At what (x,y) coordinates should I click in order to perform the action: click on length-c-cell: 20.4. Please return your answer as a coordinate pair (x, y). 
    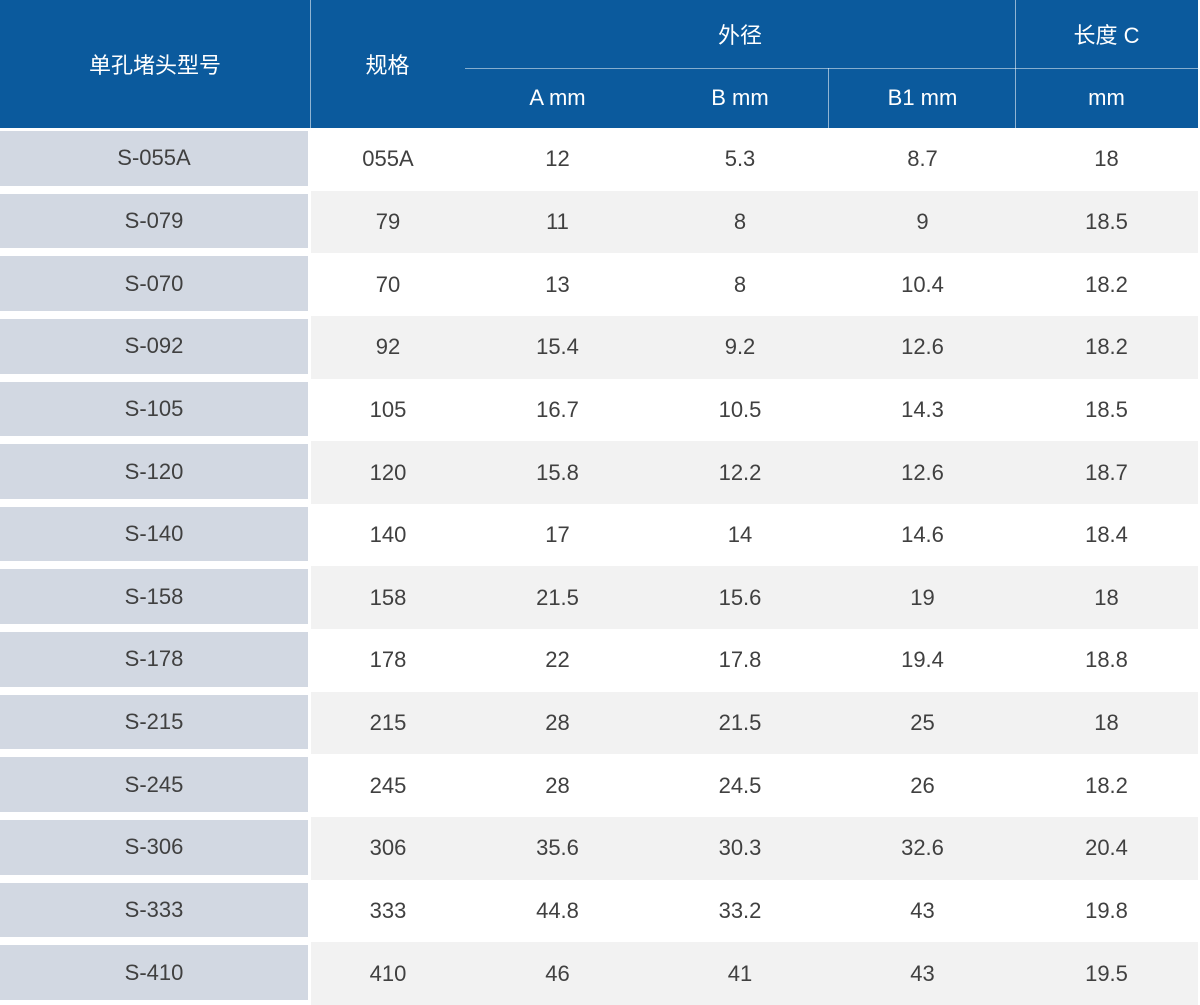
    Looking at the image, I should click on (1106, 848).